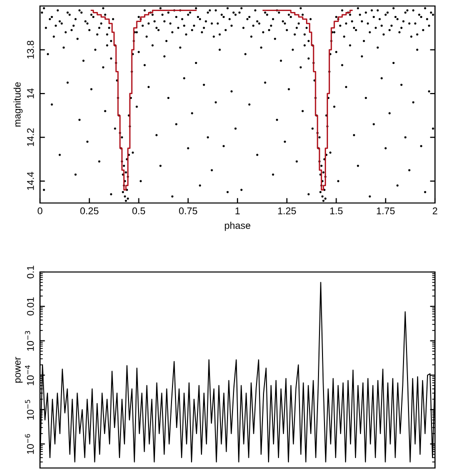  What do you see at coordinates (30, 93) in the screenshot?
I see `y-tick-label: 14` at bounding box center [30, 93].